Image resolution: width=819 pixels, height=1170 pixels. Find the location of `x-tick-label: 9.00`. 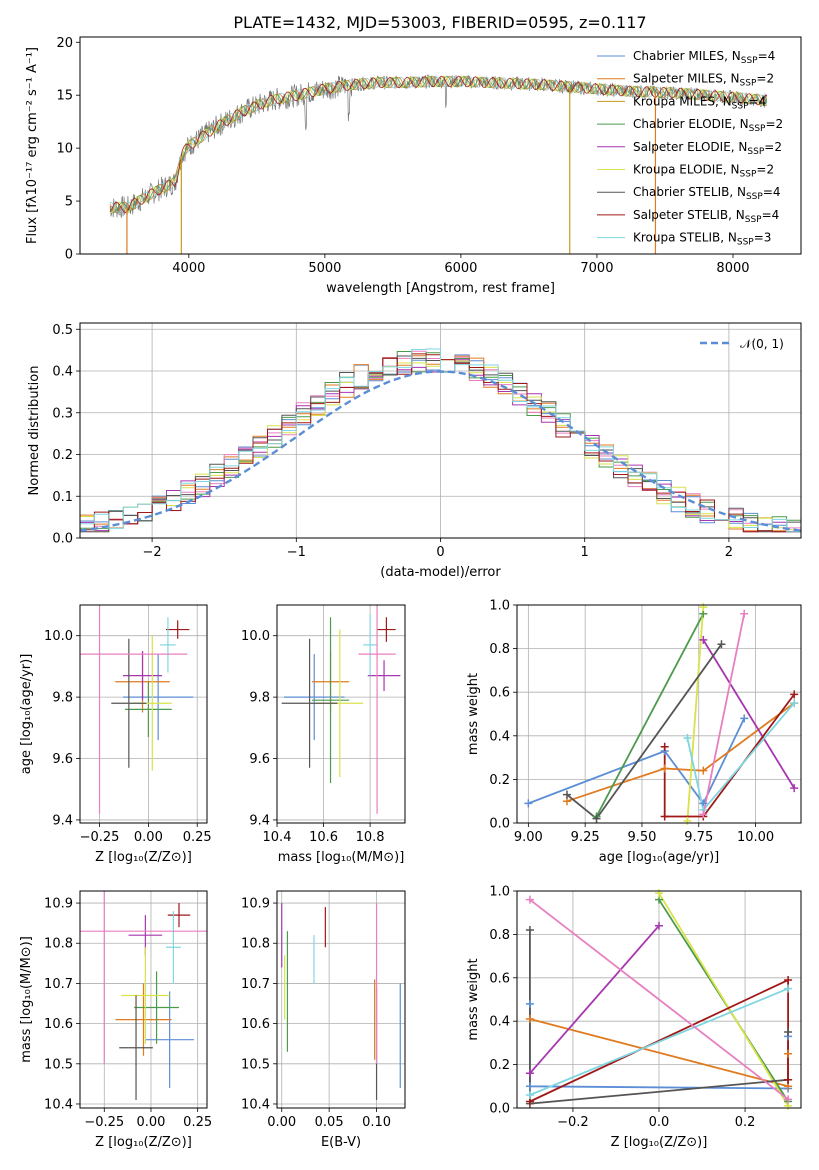

x-tick-label: 9.00 is located at coordinates (528, 837).